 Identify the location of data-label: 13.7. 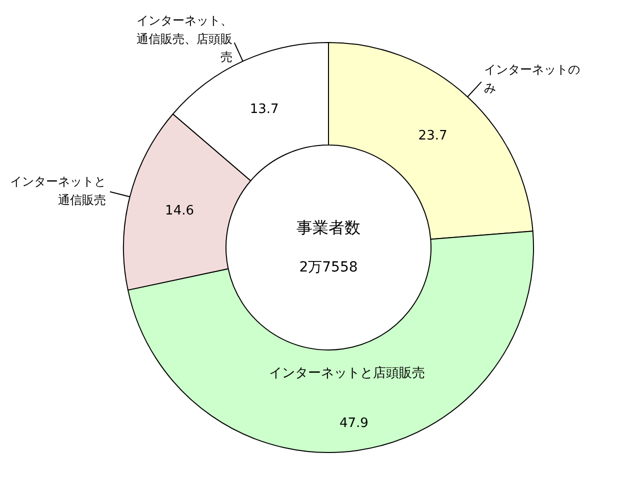
(264, 109).